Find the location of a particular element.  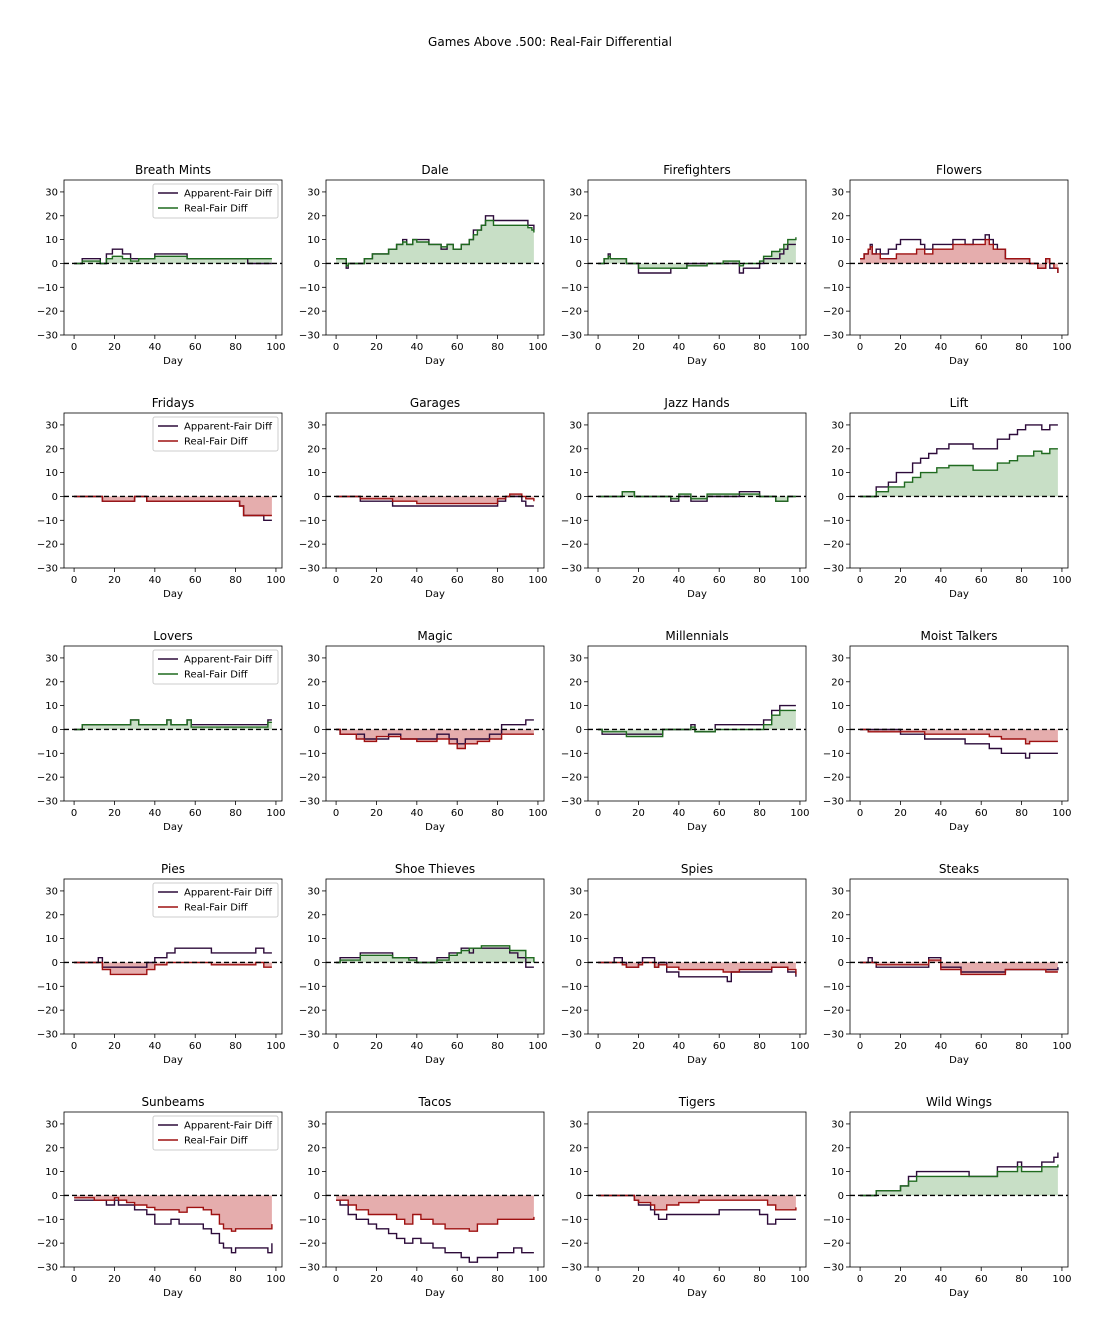

x-tick-label: 100 is located at coordinates (1061, 1046).